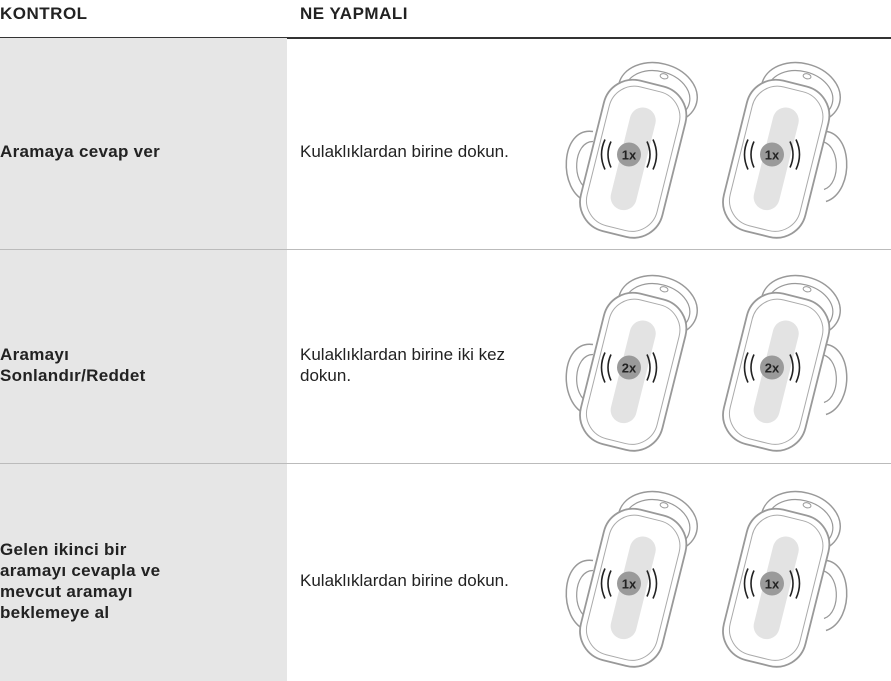  I want to click on header-rule, so click(445, 38).